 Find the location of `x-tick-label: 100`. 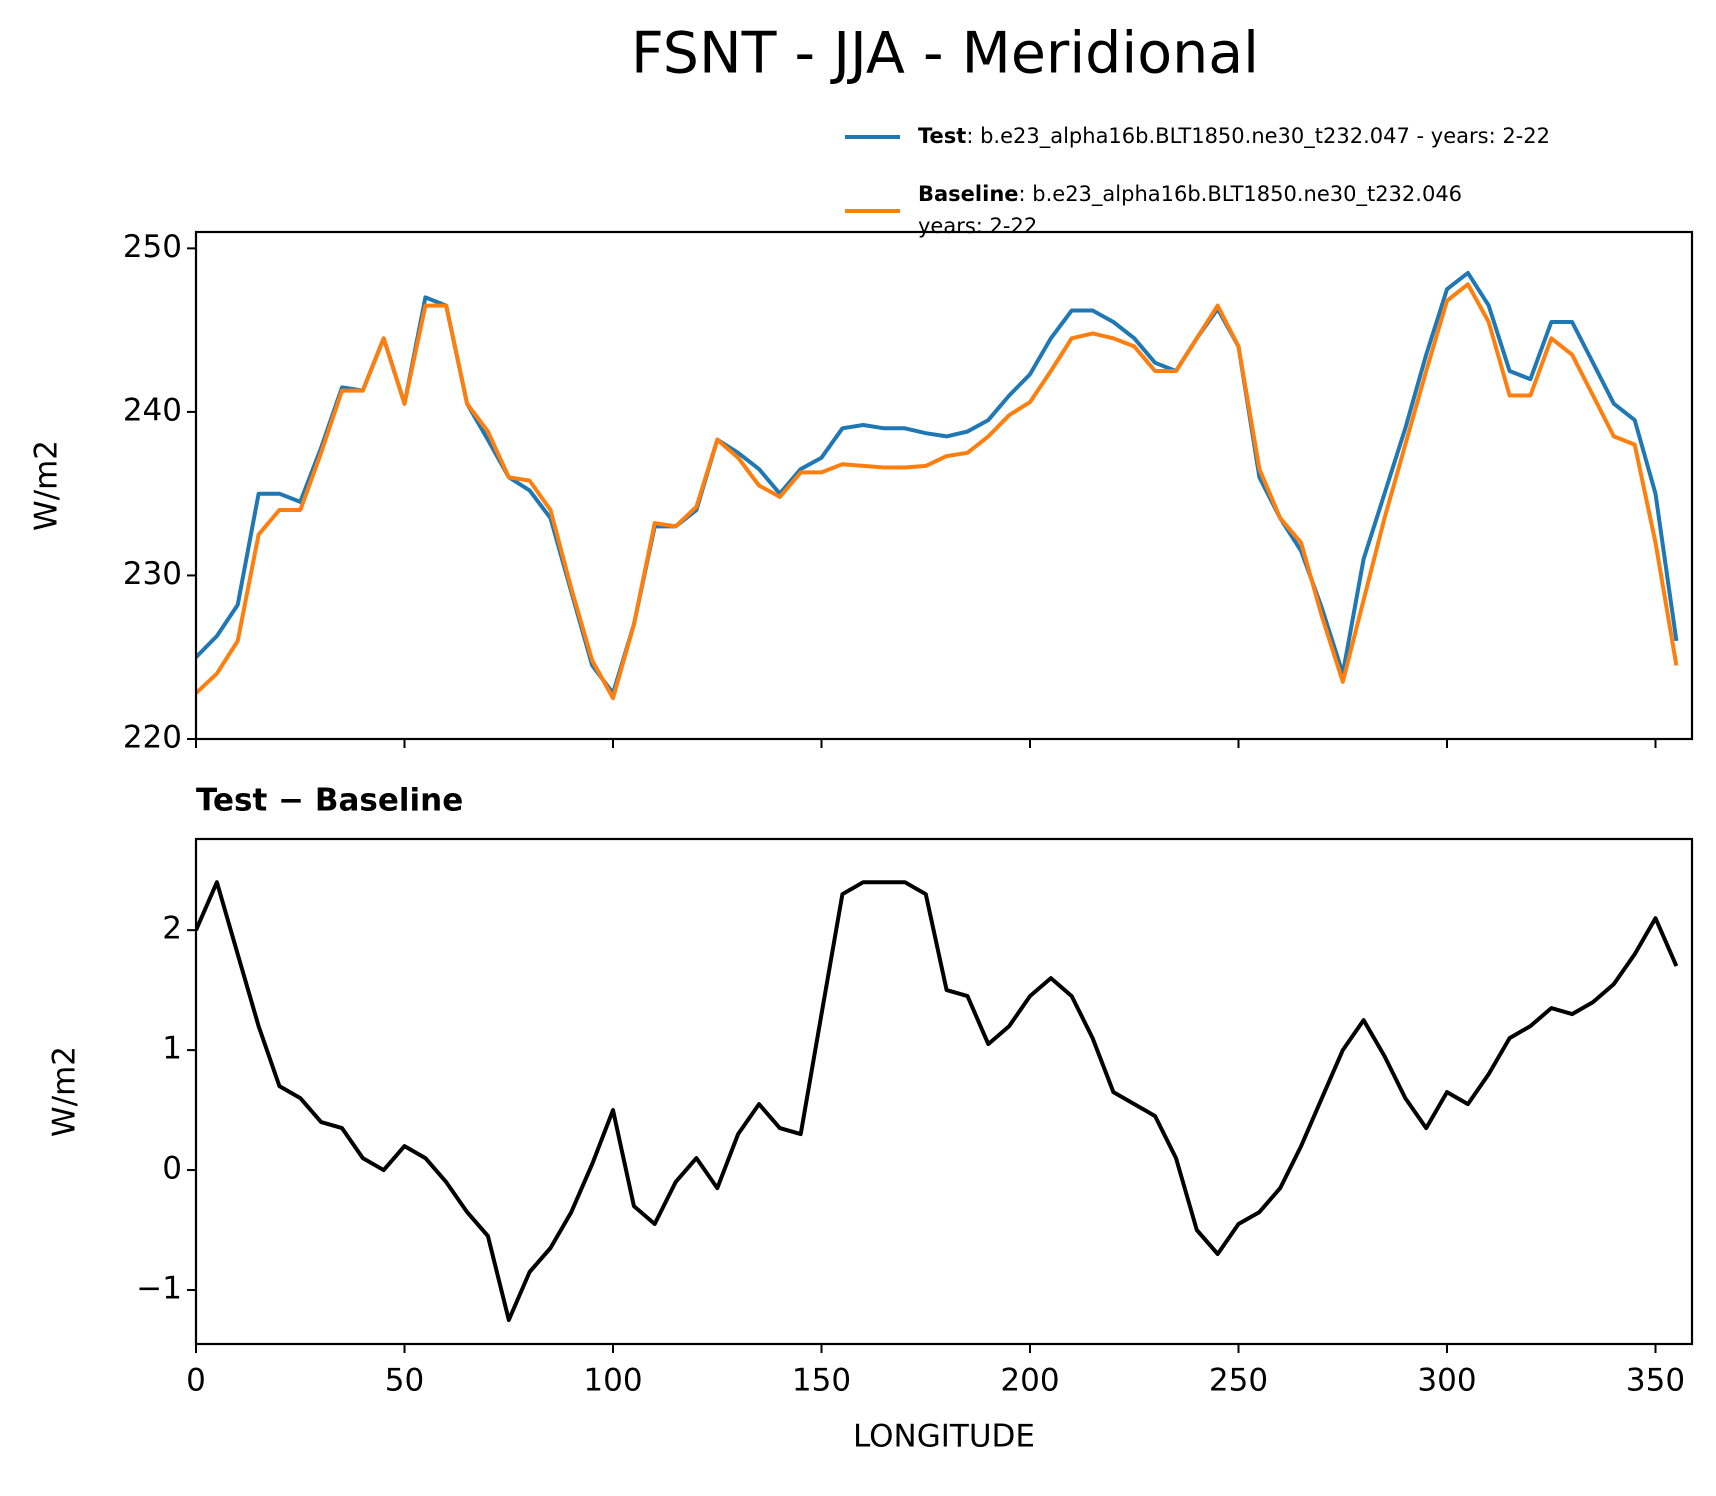

x-tick-label: 100 is located at coordinates (612, 1381).